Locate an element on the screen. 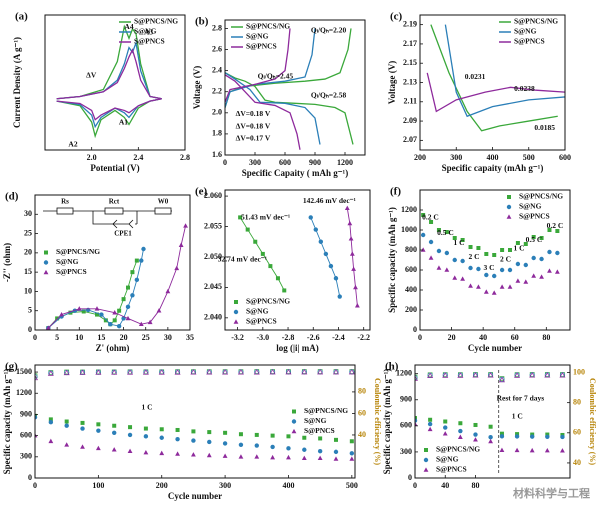 Image resolution: width=600 pixels, height=507 pixels. x-tick-label: 500 is located at coordinates (529, 157).